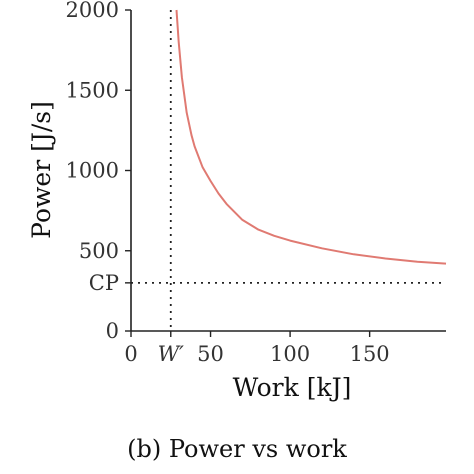 Image resolution: width=474 pixels, height=474 pixels. I want to click on x-tick-label: 0, so click(130, 354).